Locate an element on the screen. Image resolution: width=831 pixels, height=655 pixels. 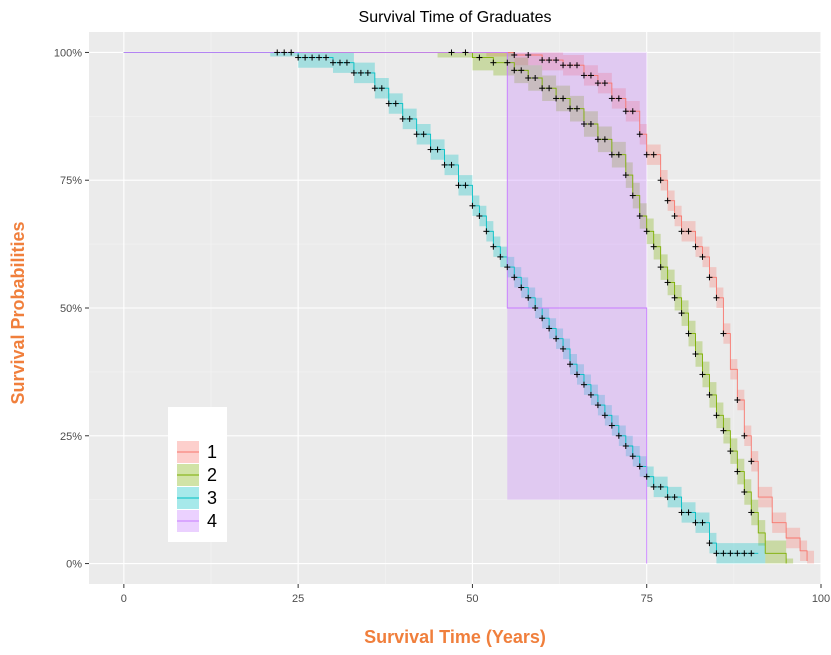
x-tick-label: 0 is located at coordinates (124, 599).